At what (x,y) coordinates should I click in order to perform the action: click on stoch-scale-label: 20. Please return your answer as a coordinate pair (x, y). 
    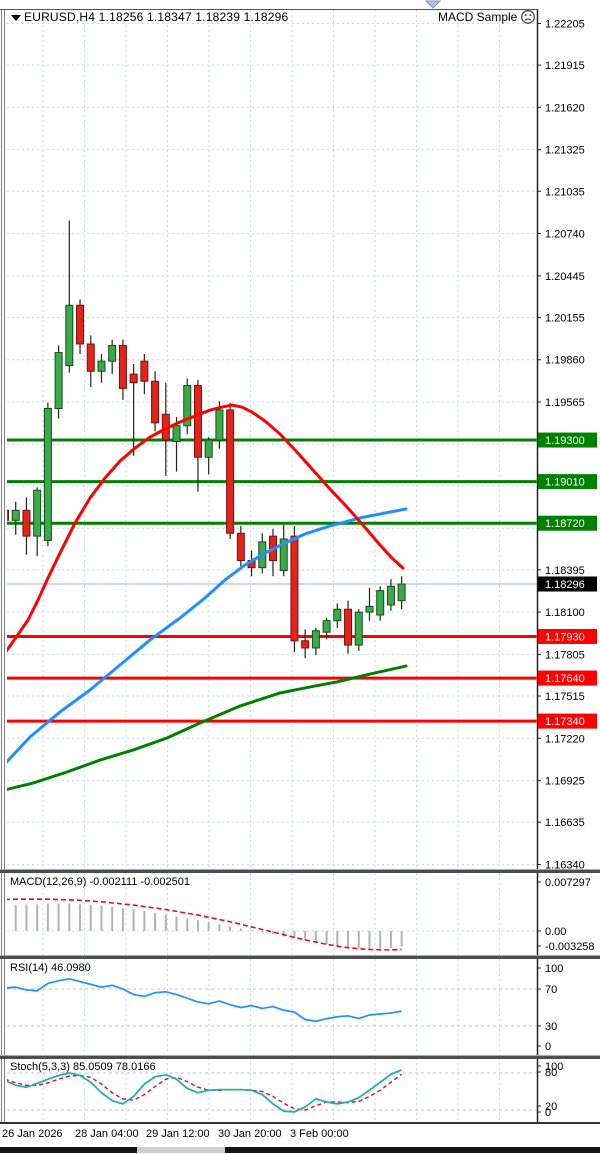
    Looking at the image, I should click on (551, 1107).